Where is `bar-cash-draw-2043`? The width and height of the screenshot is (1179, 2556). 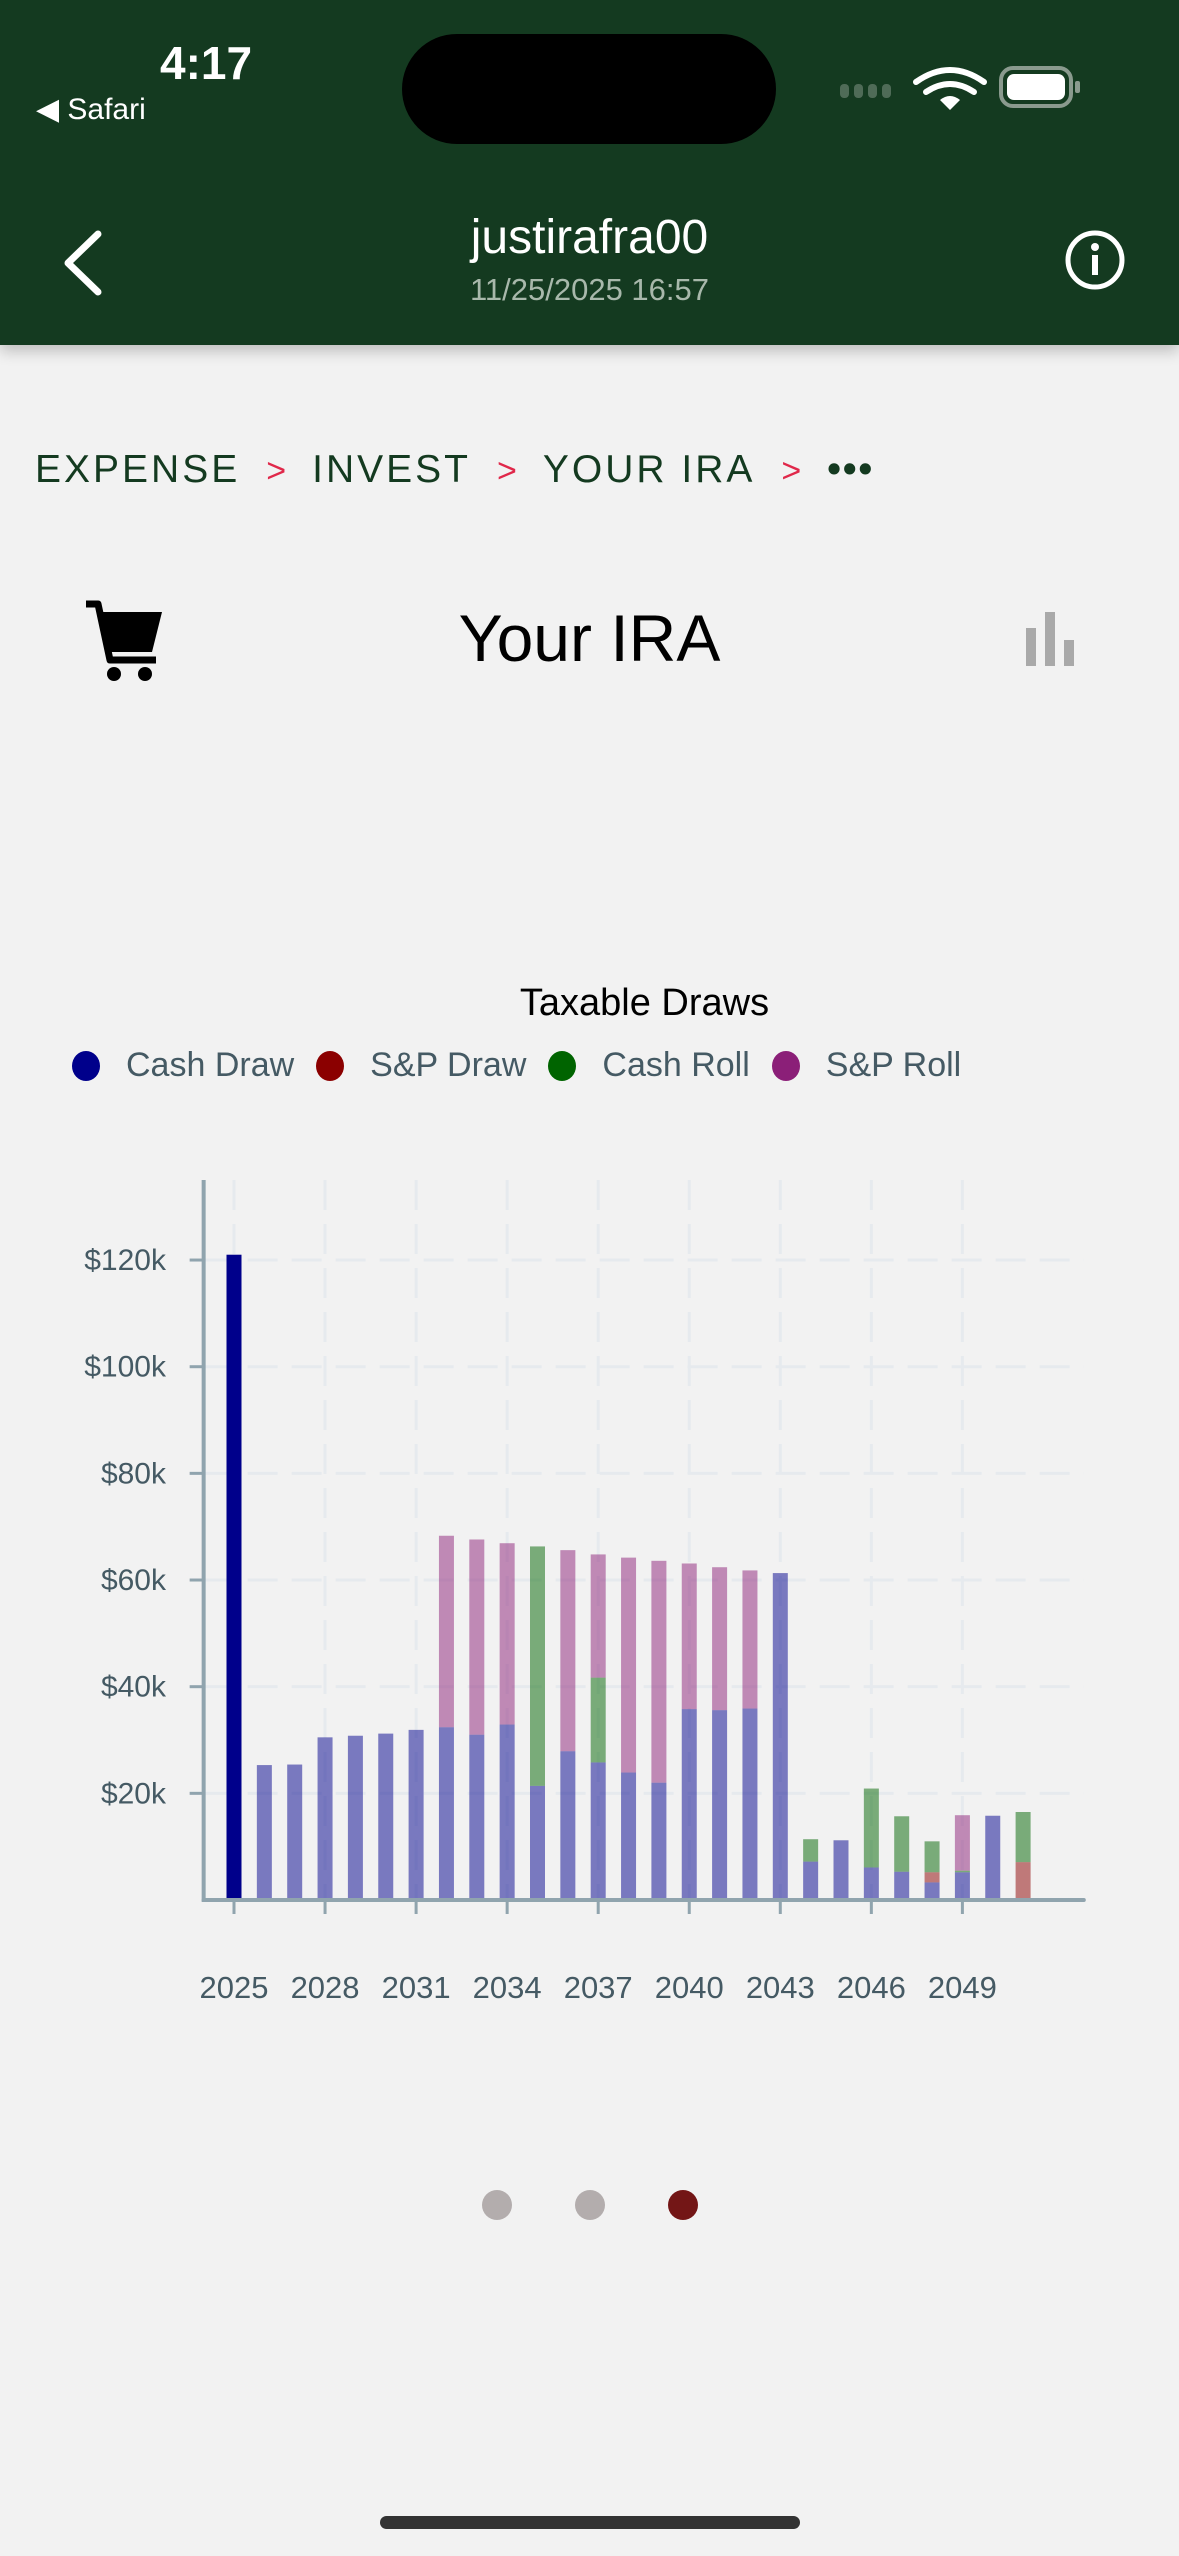
bar-cash-draw-2043 is located at coordinates (780, 1736).